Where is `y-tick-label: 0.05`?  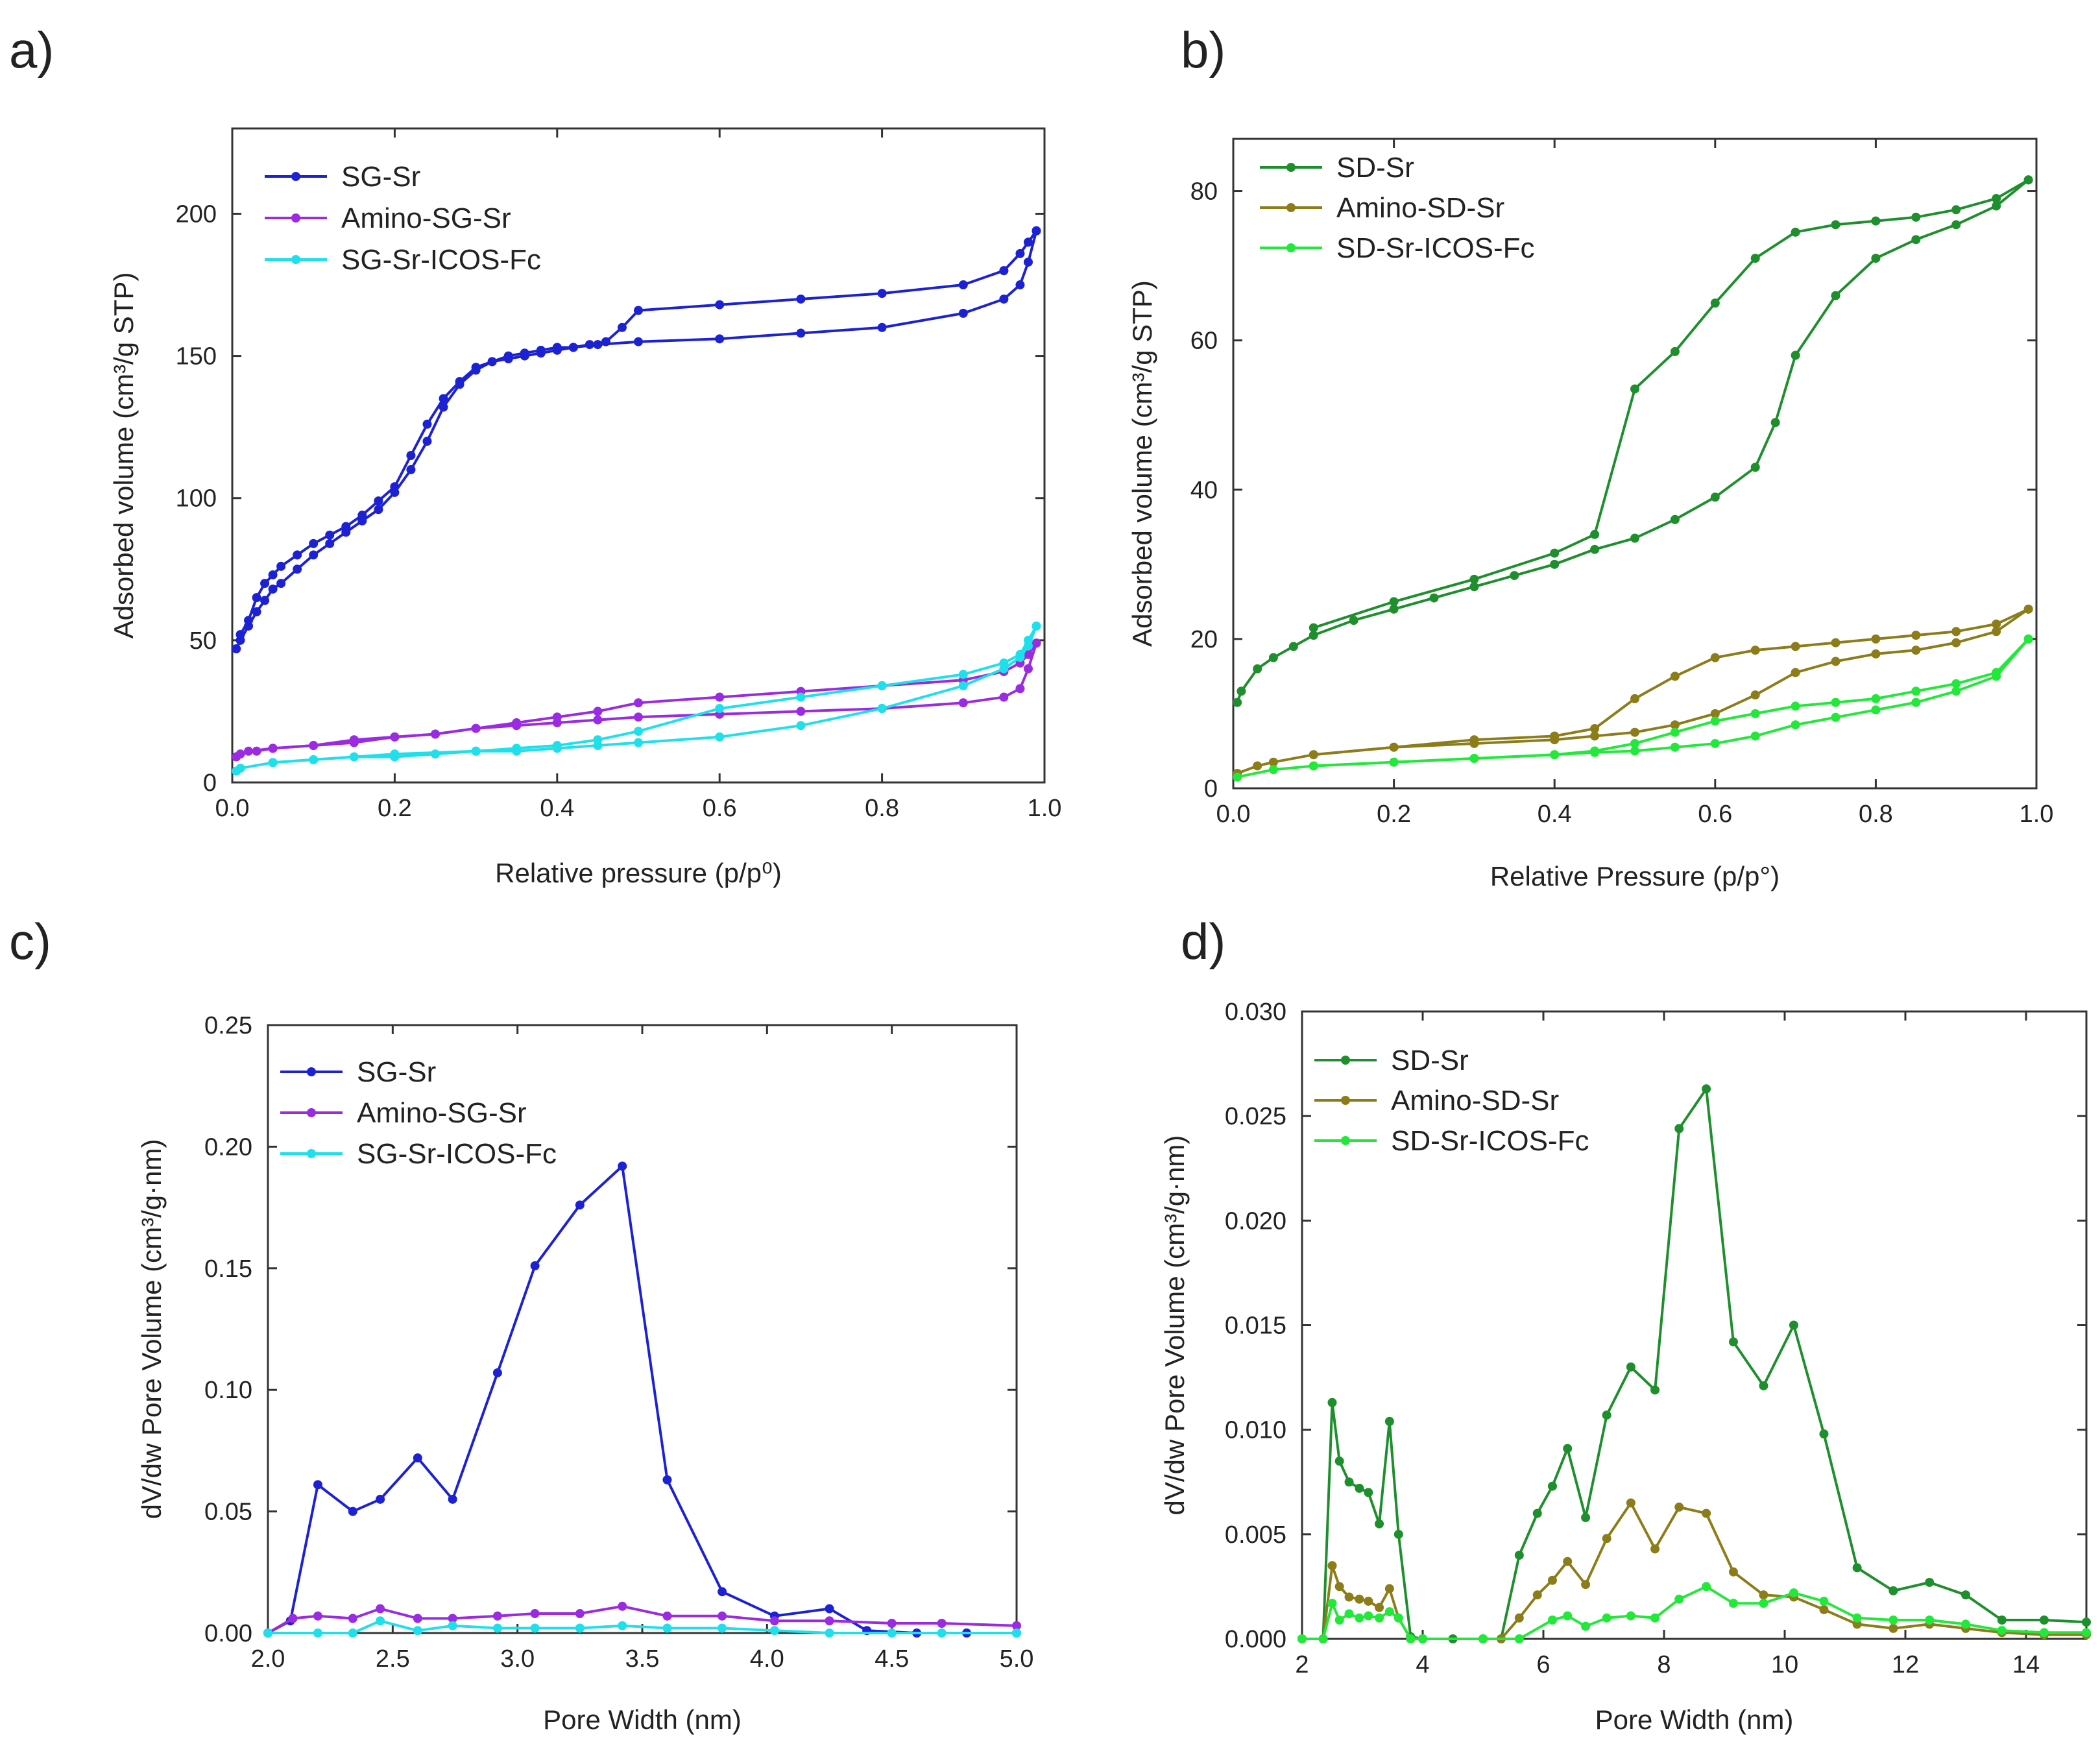 y-tick-label: 0.05 is located at coordinates (228, 1512).